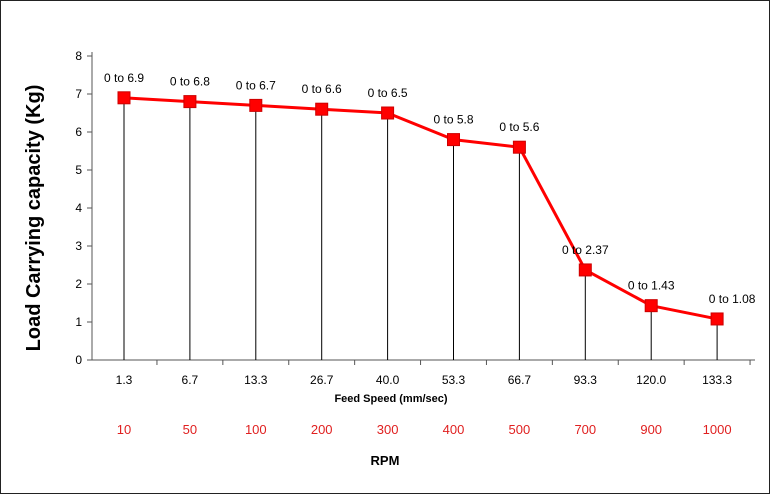 The height and width of the screenshot is (494, 770). What do you see at coordinates (519, 127) in the screenshot?
I see `data-label: 0 to 5.6` at bounding box center [519, 127].